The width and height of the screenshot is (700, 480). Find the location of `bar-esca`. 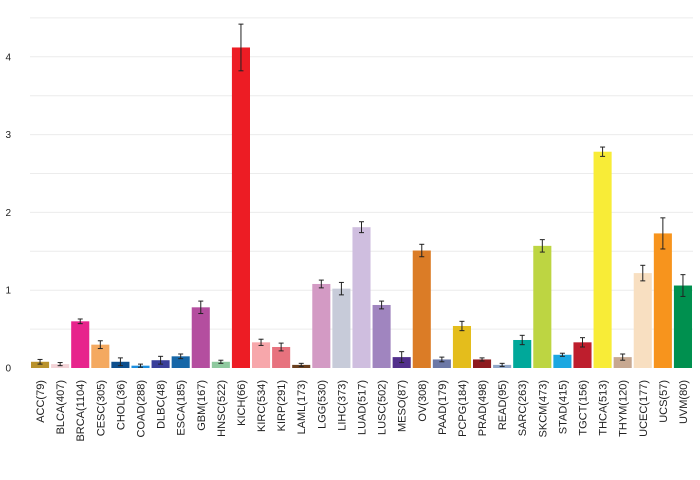

bar-esca is located at coordinates (180, 362).